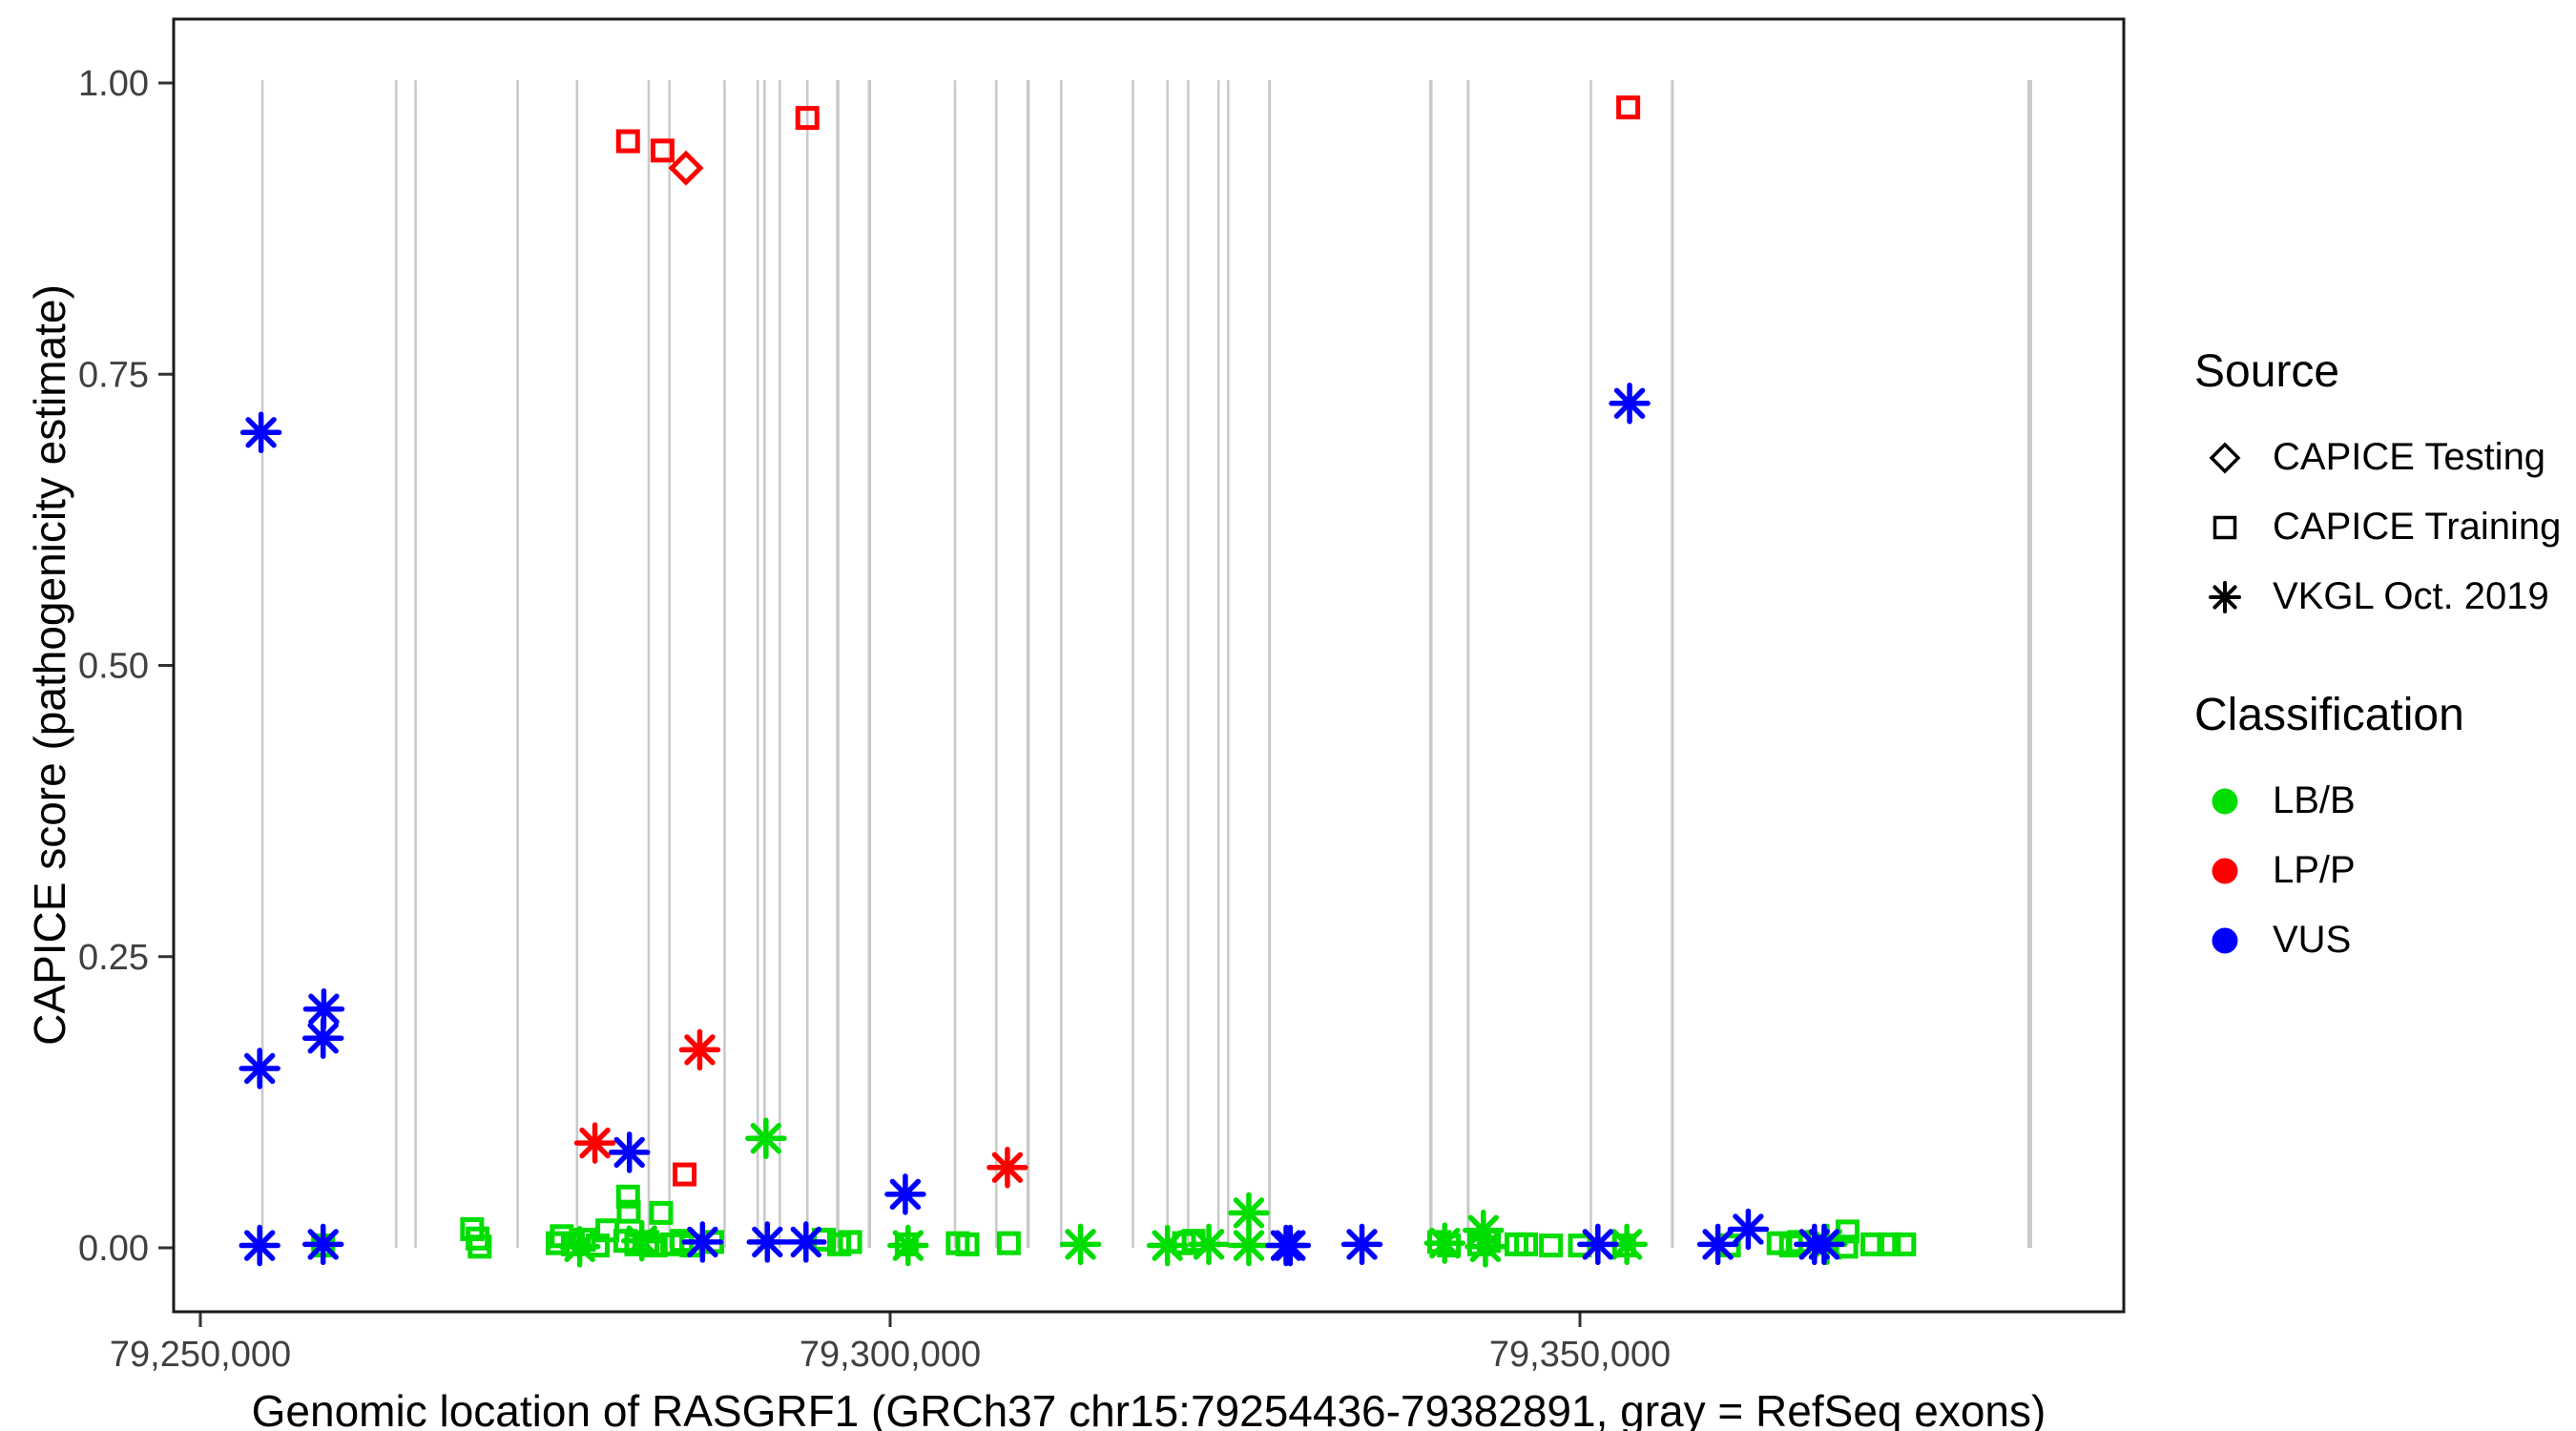  I want to click on legend-item-lbb: LB/B, so click(2329, 801).